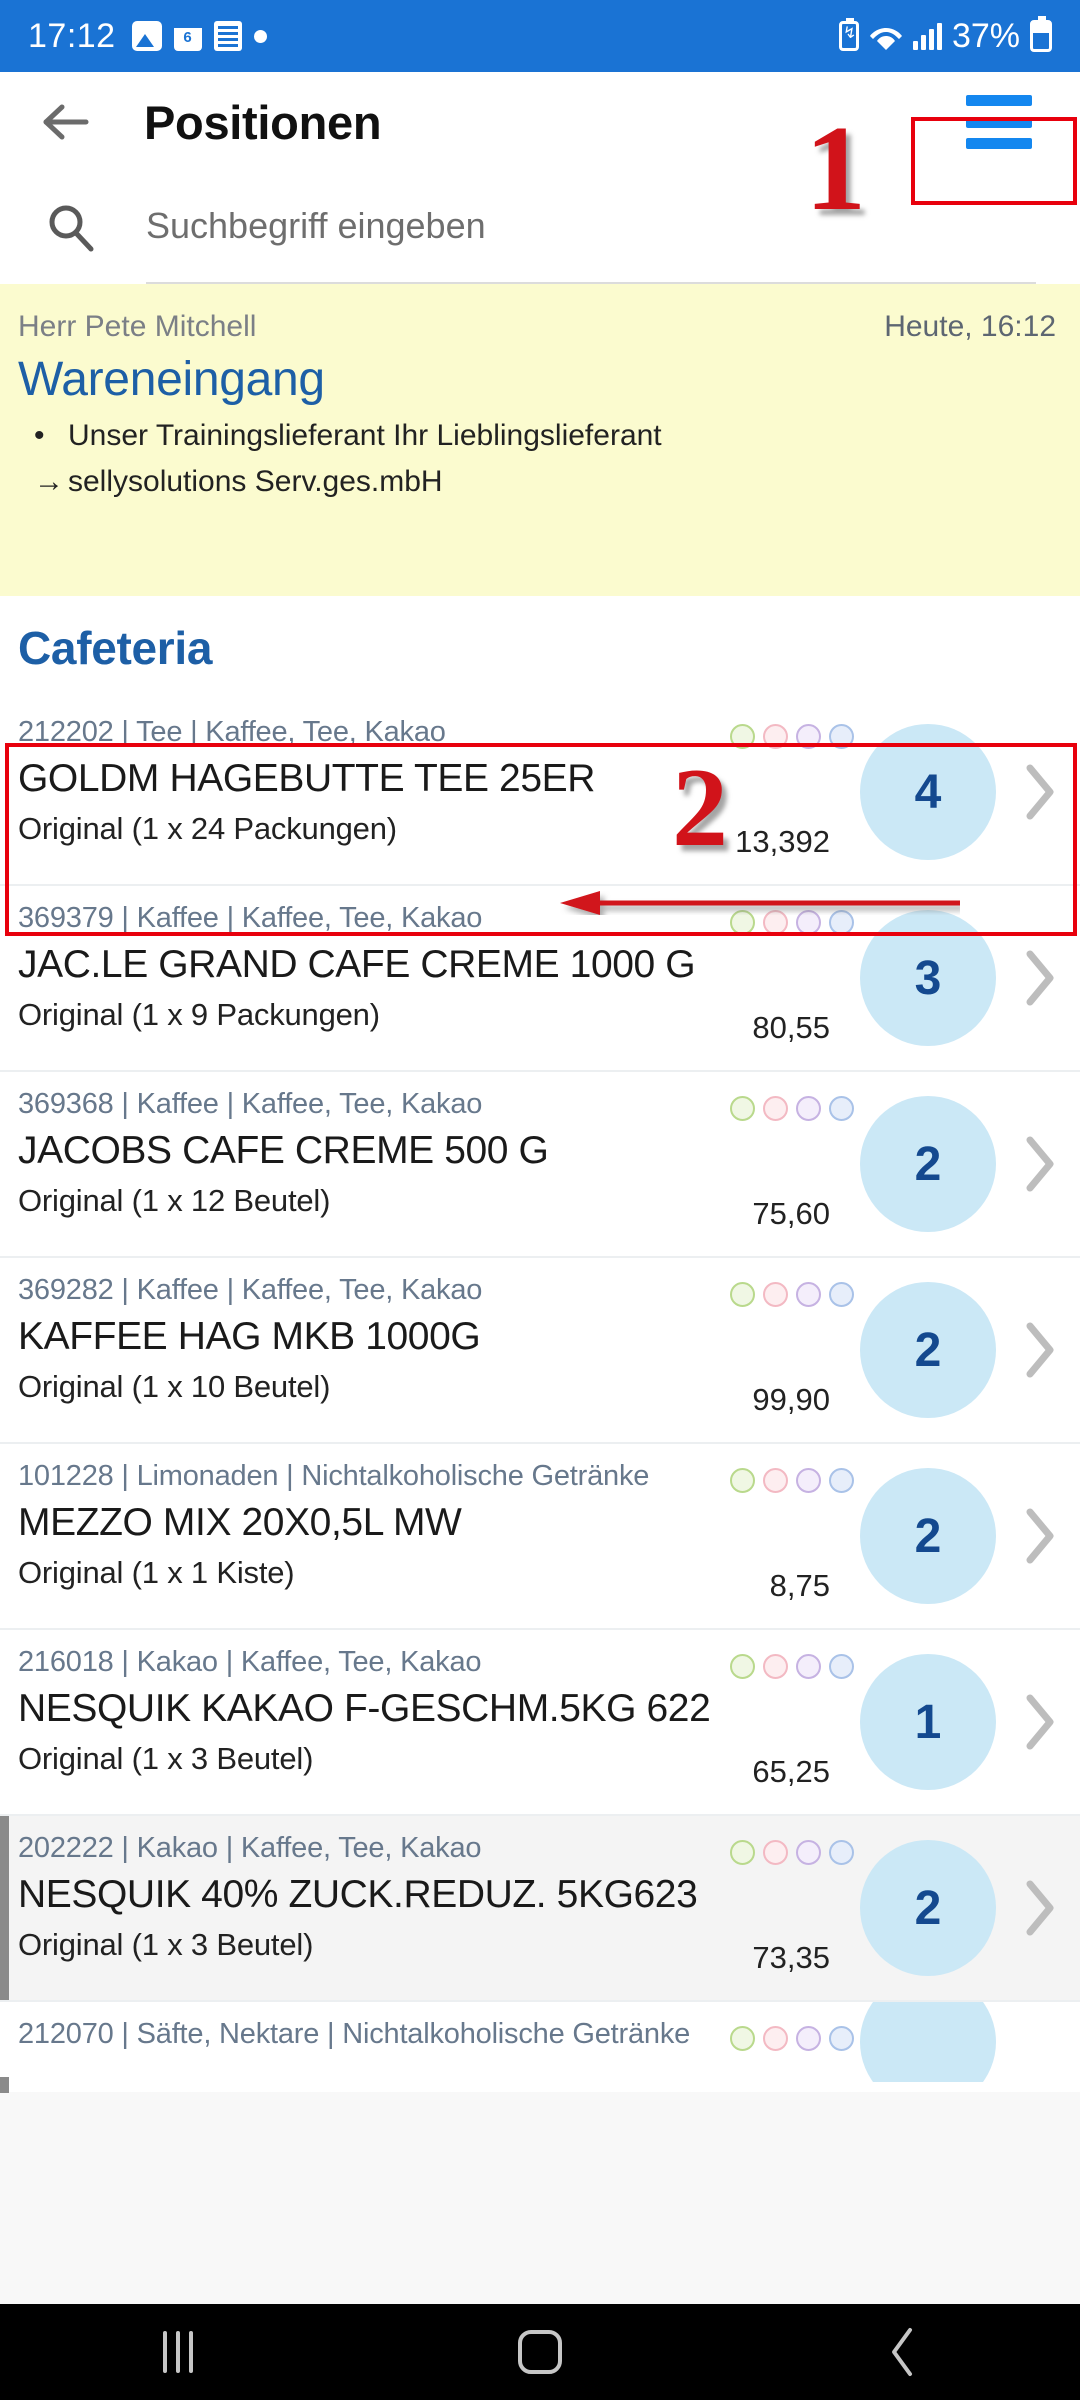  Describe the element at coordinates (156, 1572) in the screenshot. I see `item-variant: Original (1 x 1 Kiste)` at that location.